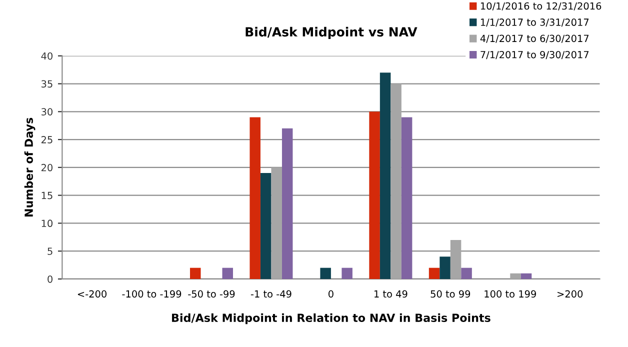 This screenshot has height=347, width=628. Describe the element at coordinates (50, 279) in the screenshot. I see `y-tick-label: 0` at that location.